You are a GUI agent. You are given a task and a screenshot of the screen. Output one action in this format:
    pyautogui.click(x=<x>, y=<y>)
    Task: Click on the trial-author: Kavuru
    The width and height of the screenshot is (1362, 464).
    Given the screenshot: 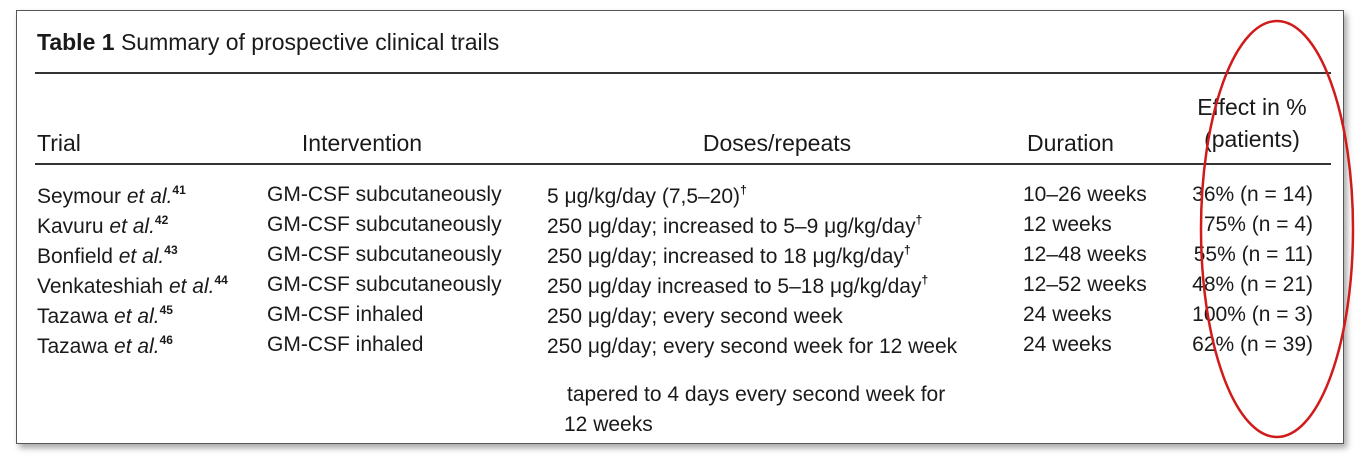 What is the action you would take?
    pyautogui.click(x=70, y=226)
    